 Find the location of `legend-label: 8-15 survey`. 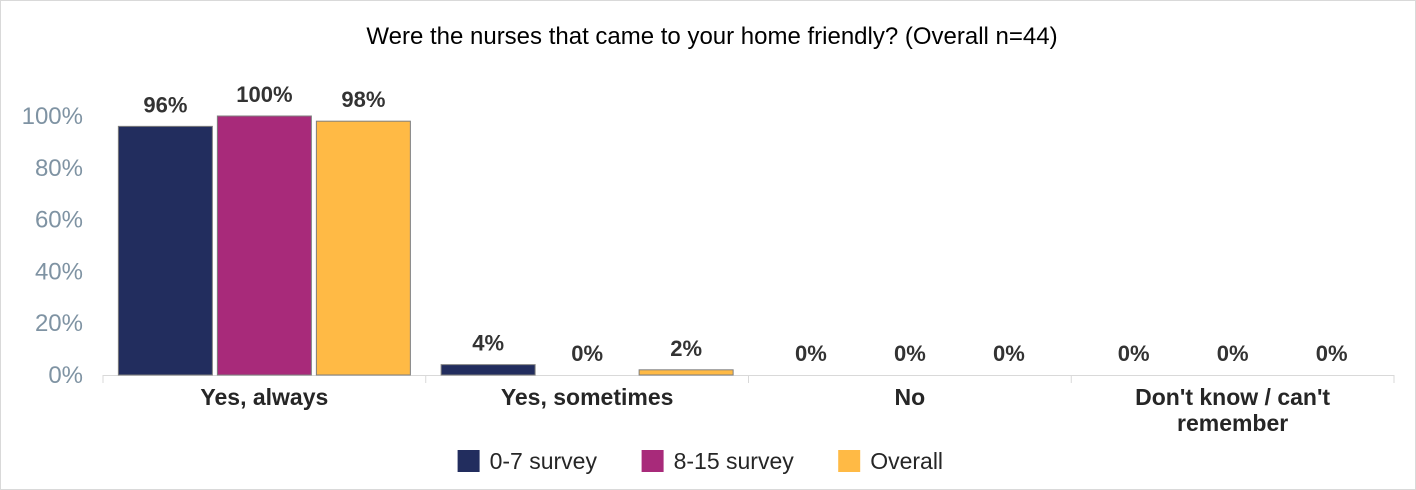

legend-label: 8-15 survey is located at coordinates (734, 461).